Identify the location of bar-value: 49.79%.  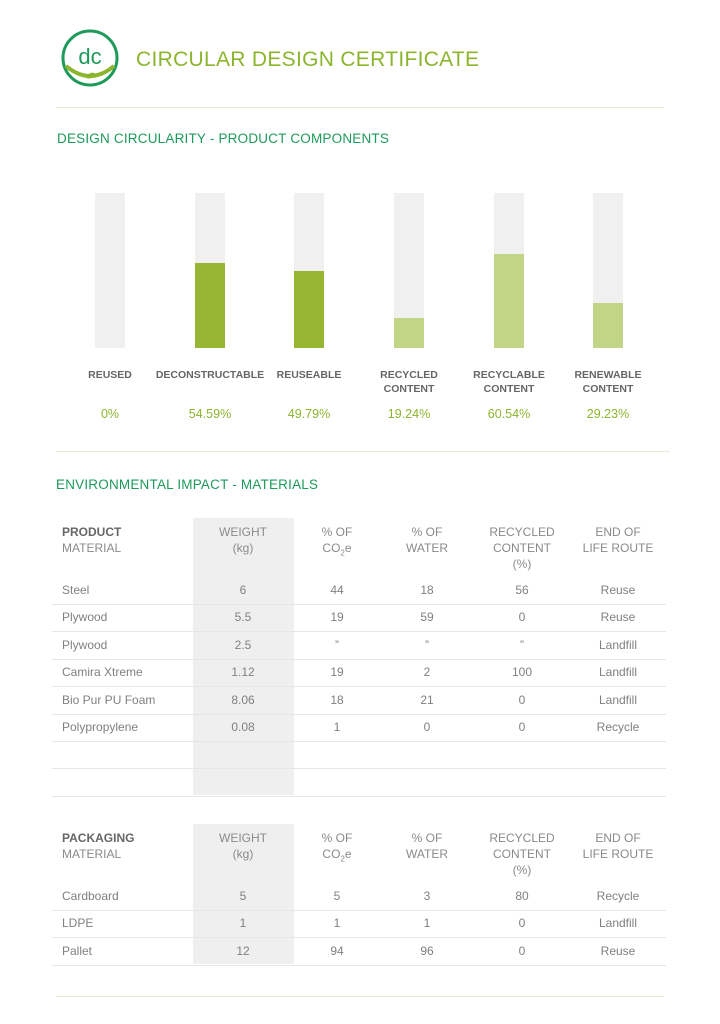
(309, 414).